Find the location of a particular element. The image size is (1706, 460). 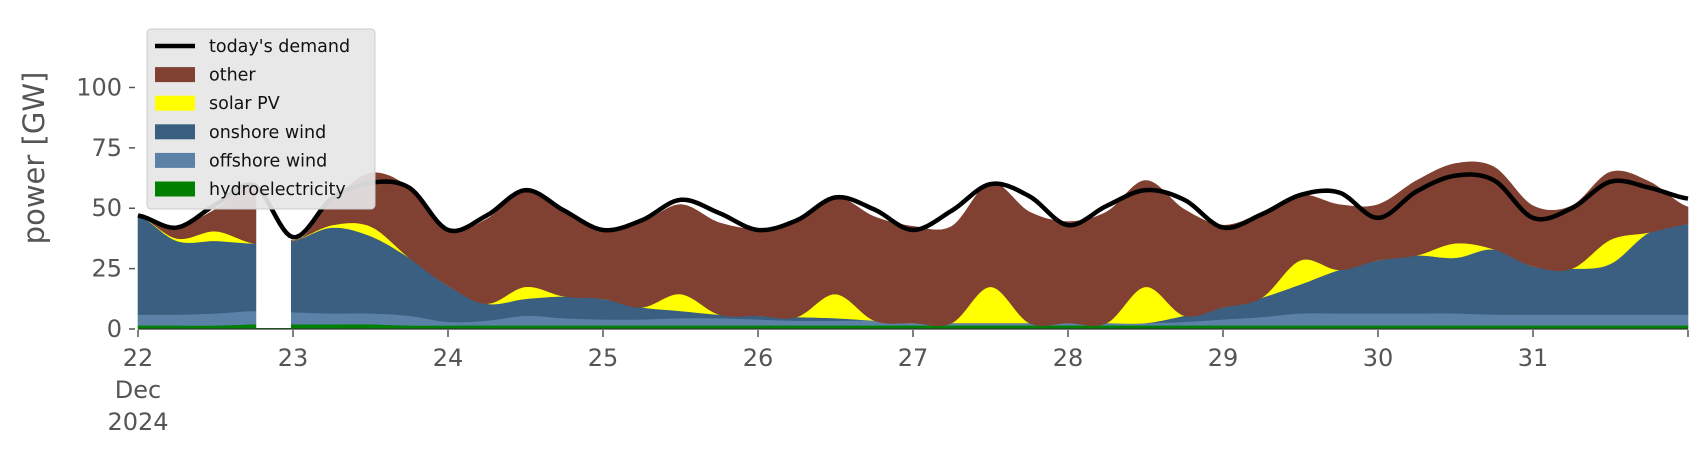

x-tick-label-2-0: 24 is located at coordinates (448, 358).